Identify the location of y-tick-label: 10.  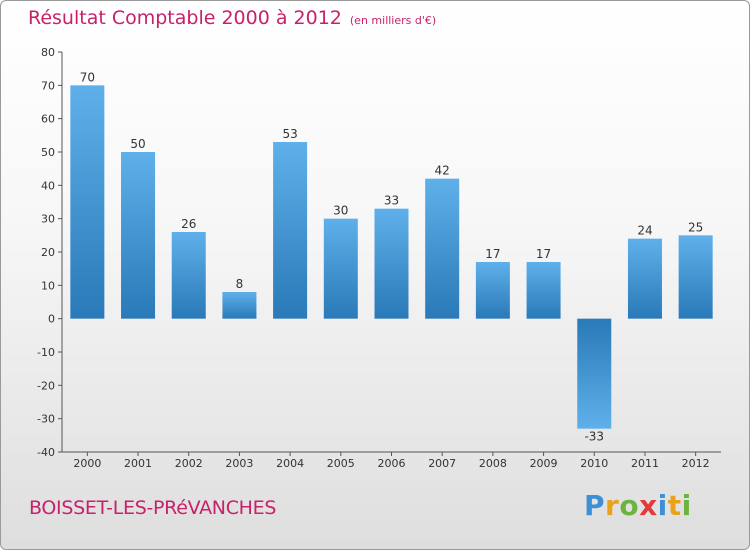
(48, 285).